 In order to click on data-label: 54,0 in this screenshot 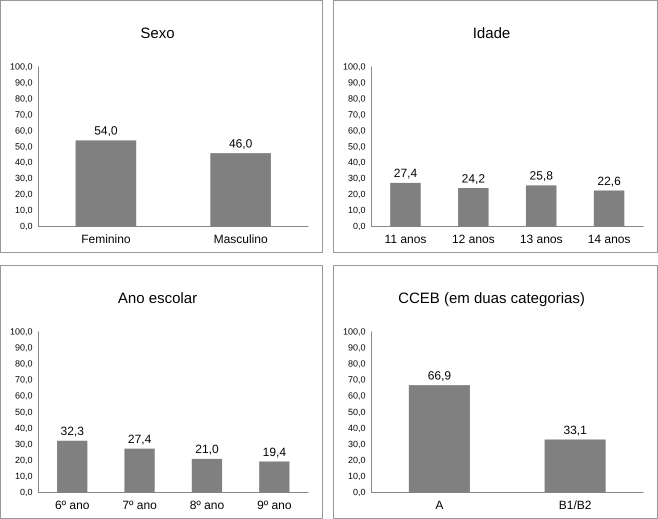, I will do `click(106, 131)`.